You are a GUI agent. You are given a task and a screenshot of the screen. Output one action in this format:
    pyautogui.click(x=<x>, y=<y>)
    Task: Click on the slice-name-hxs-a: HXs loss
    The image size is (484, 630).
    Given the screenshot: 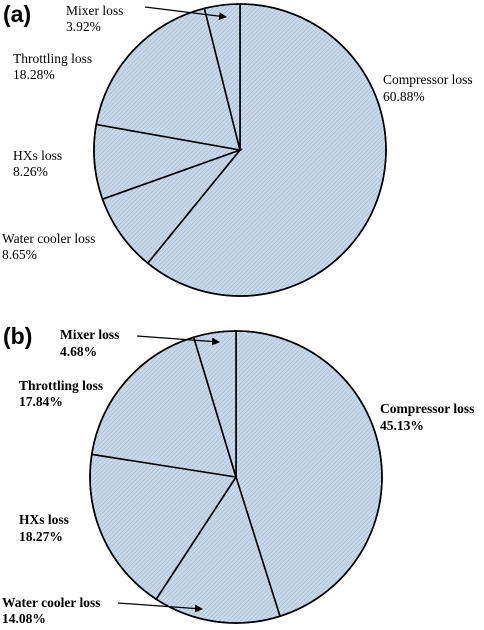 What is the action you would take?
    pyautogui.click(x=37, y=155)
    